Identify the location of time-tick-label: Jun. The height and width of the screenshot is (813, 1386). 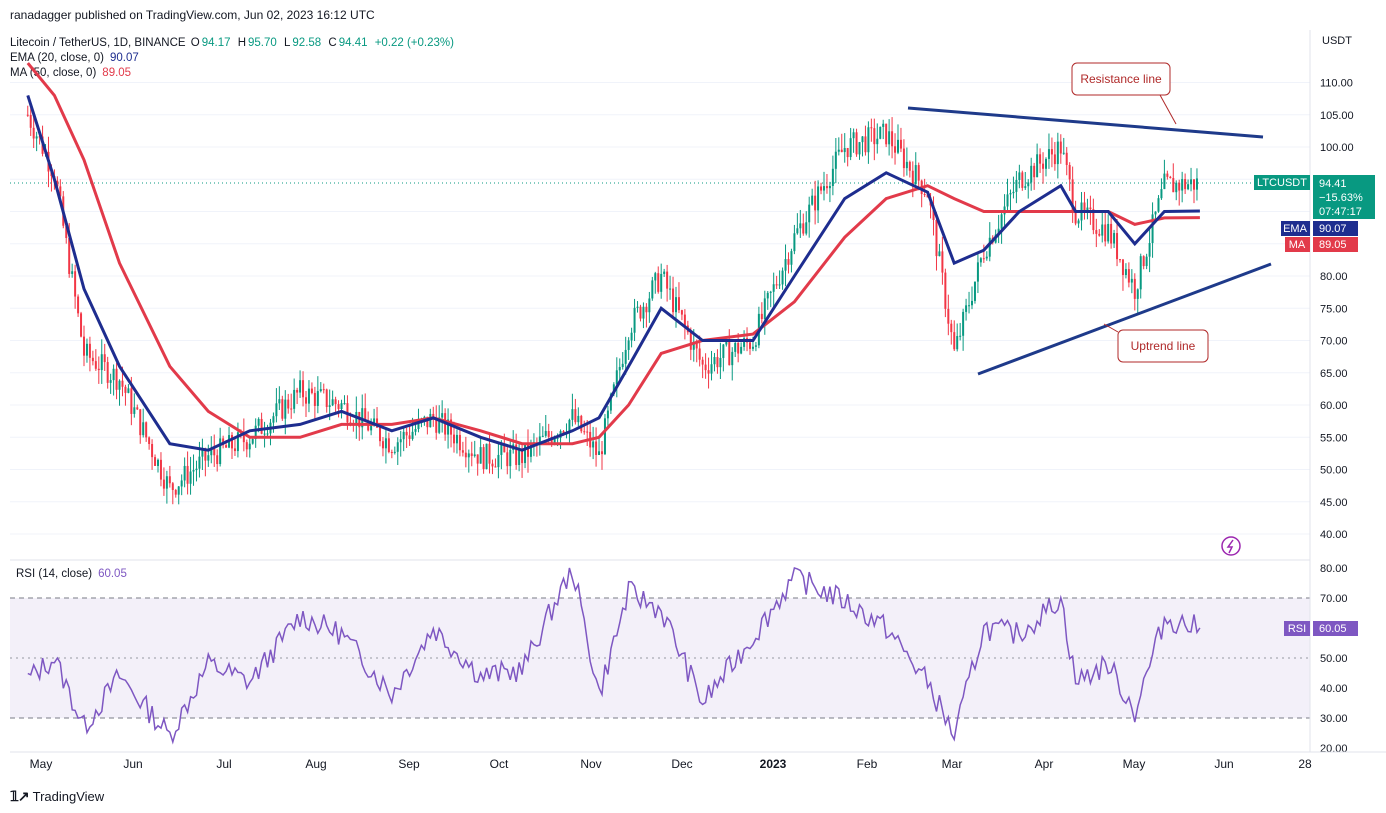
(132, 764).